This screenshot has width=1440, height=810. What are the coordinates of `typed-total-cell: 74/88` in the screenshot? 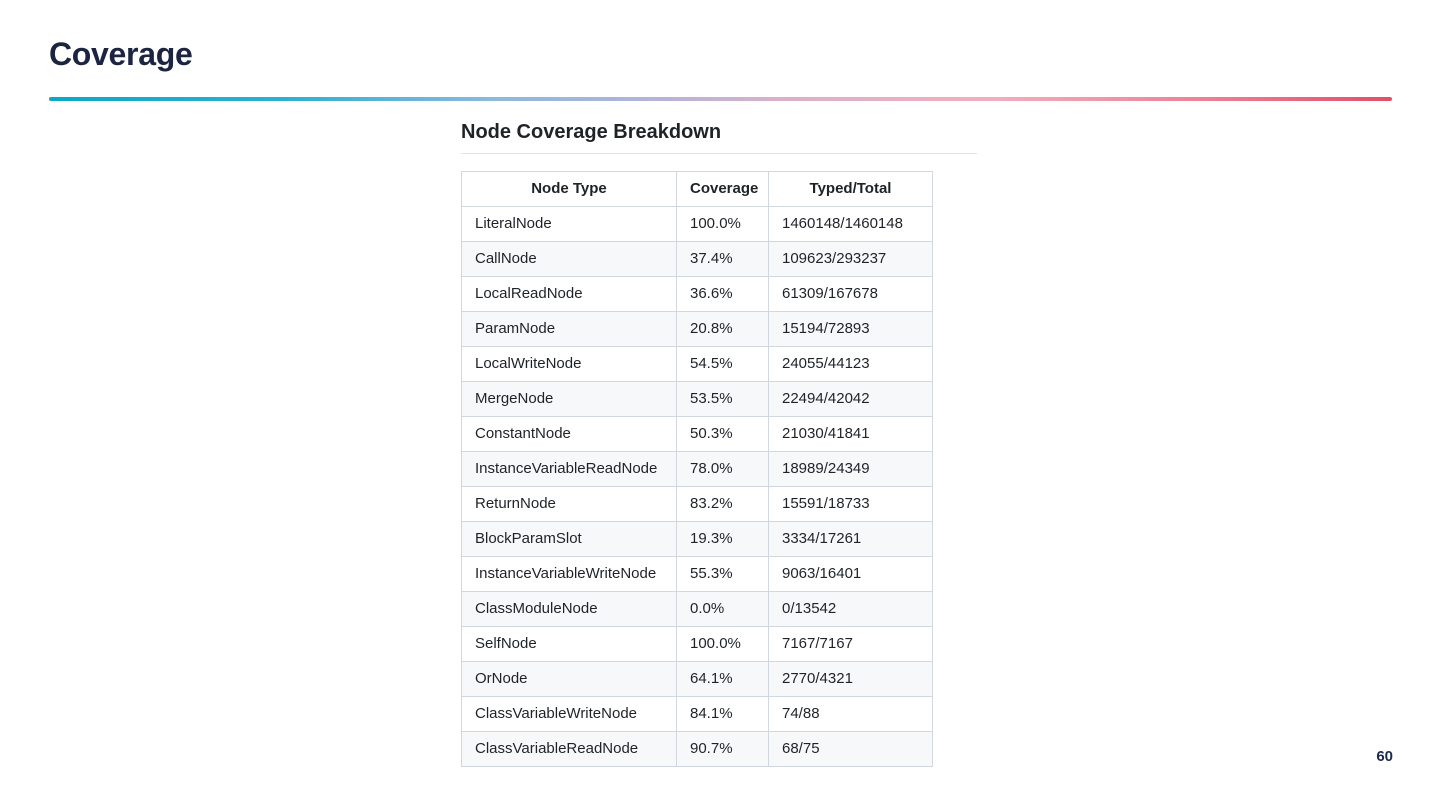 It's located at (850, 714).